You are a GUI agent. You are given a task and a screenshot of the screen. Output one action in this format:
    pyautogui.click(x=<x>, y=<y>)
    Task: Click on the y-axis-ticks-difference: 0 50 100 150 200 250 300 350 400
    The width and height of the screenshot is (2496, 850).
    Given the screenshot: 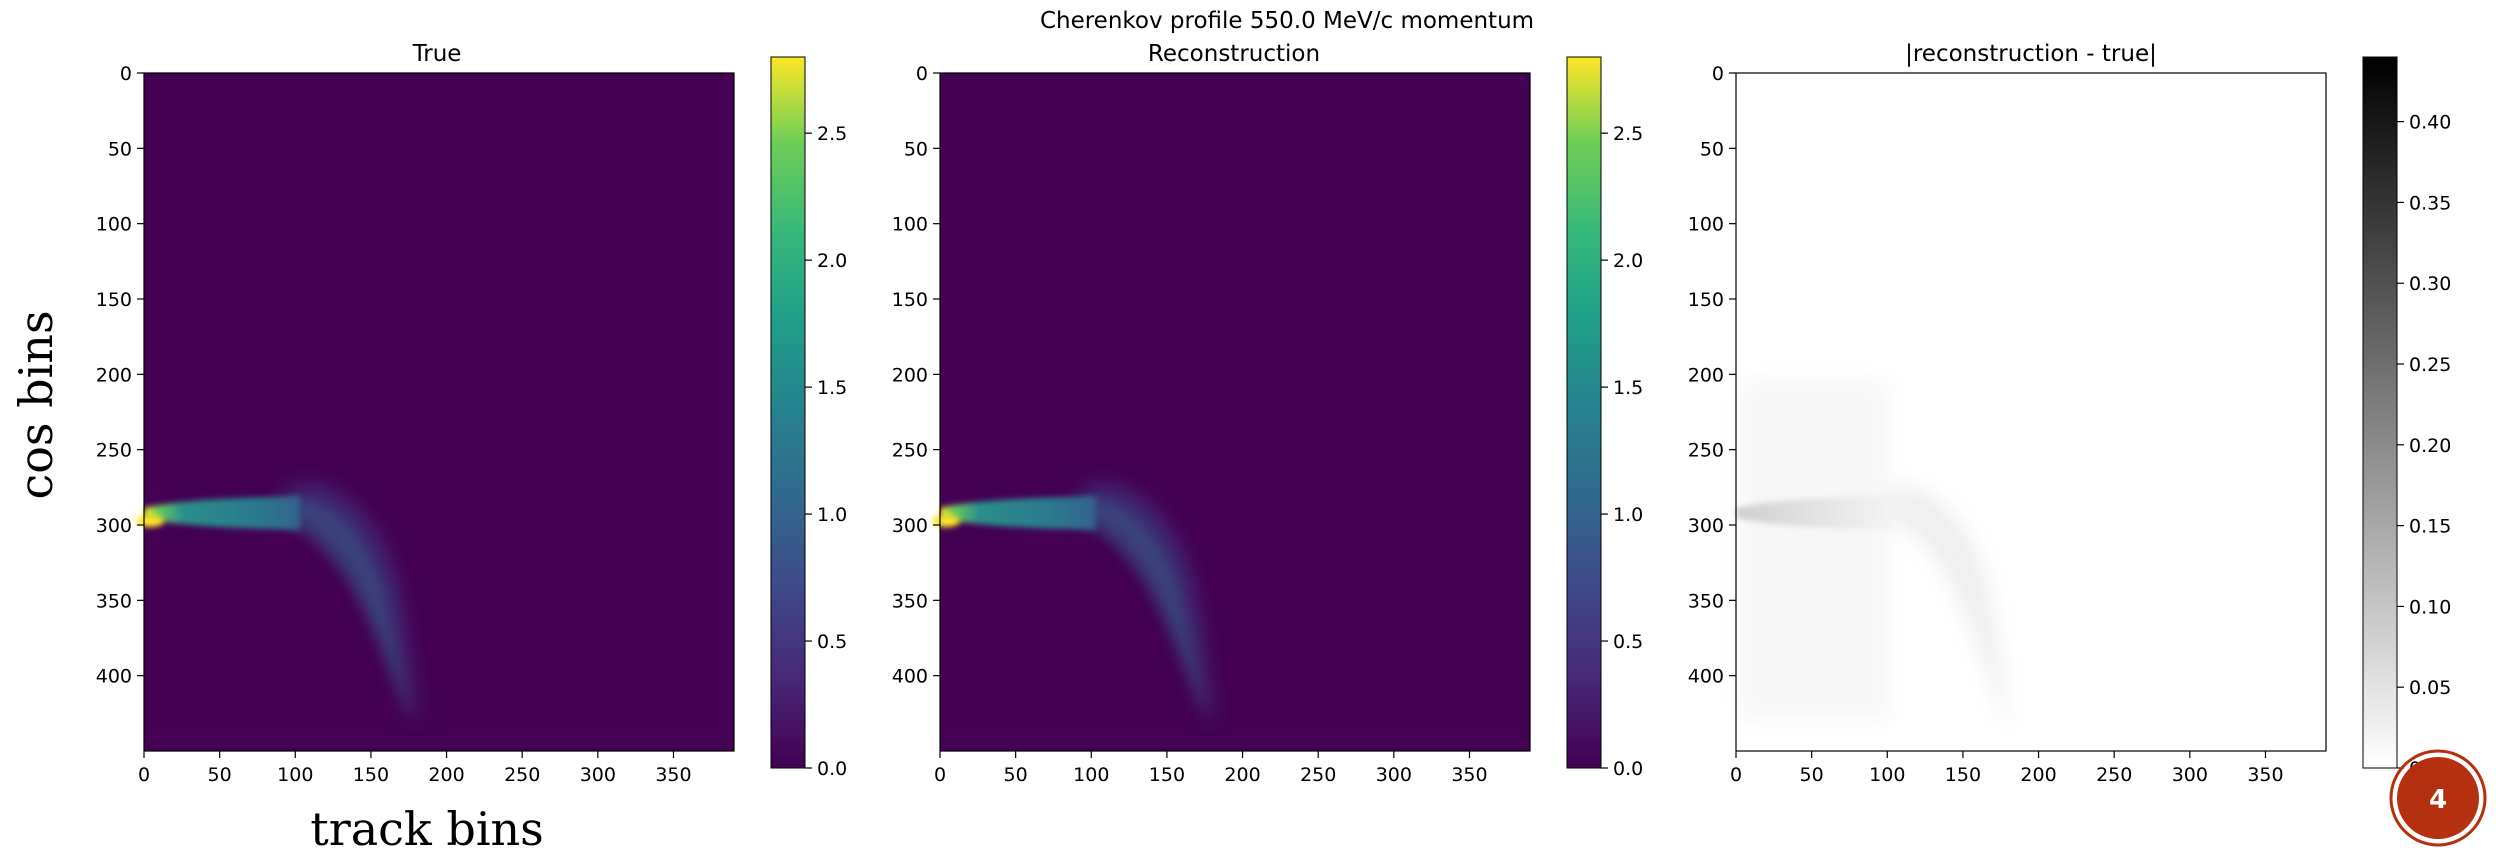 What is the action you would take?
    pyautogui.click(x=1712, y=375)
    